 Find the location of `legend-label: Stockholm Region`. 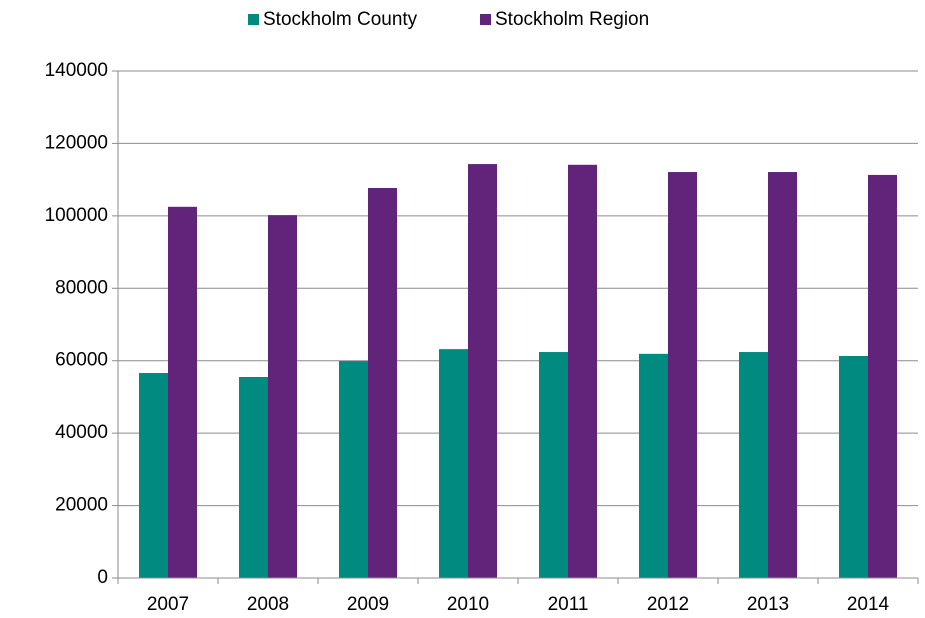

legend-label: Stockholm Region is located at coordinates (572, 19).